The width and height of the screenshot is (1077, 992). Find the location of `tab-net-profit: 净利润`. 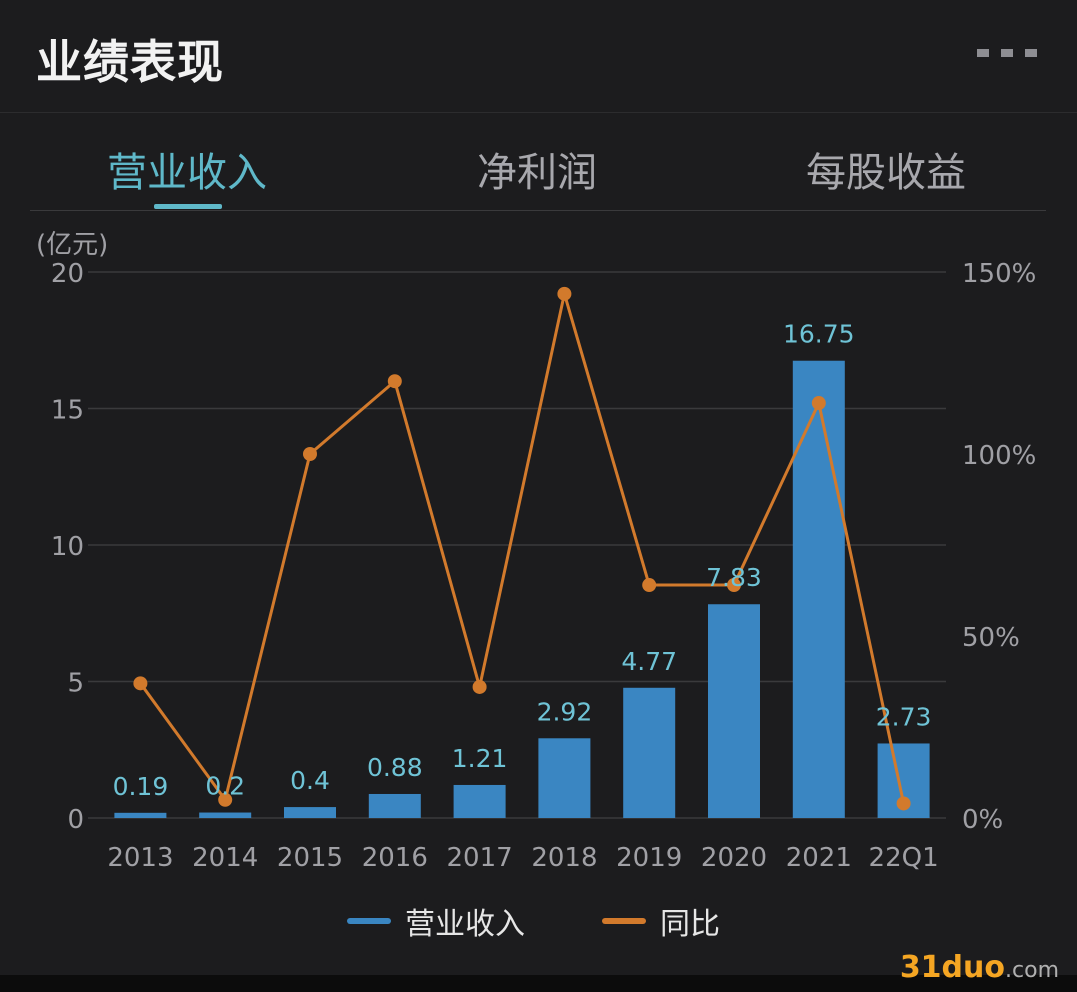

tab-net-profit: 净利润 is located at coordinates (537, 173).